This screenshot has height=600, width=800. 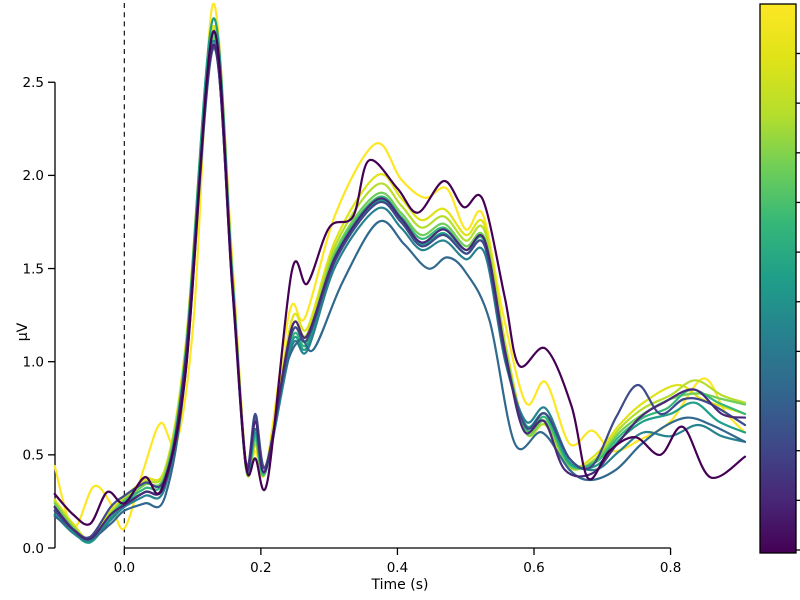 What do you see at coordinates (260, 568) in the screenshot?
I see `x-tick-label: 0.2` at bounding box center [260, 568].